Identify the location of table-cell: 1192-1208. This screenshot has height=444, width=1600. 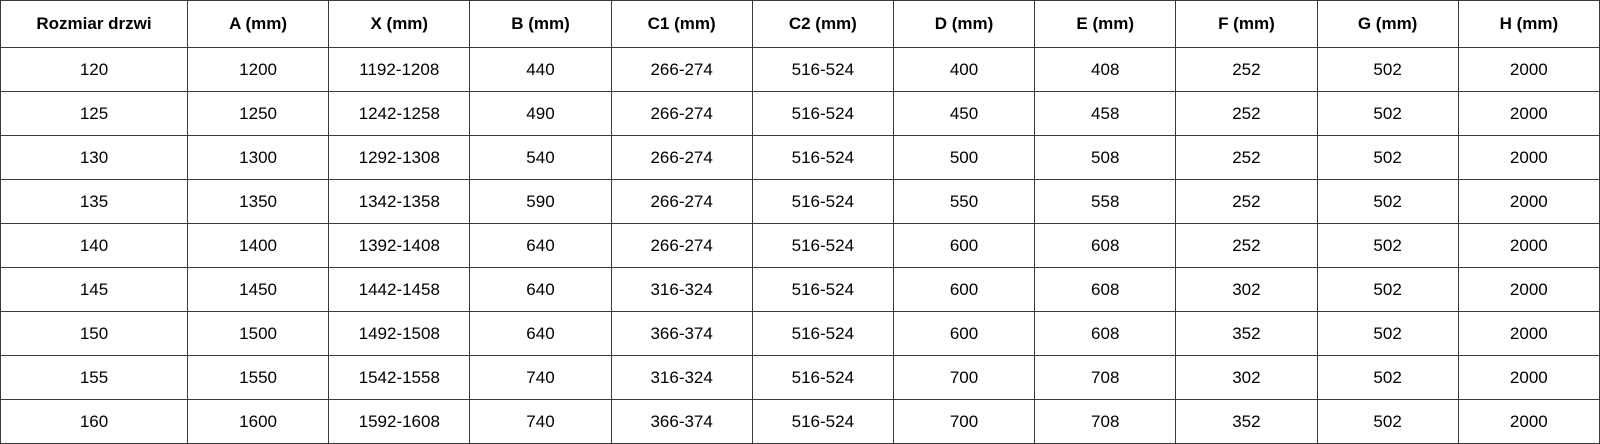
(399, 69).